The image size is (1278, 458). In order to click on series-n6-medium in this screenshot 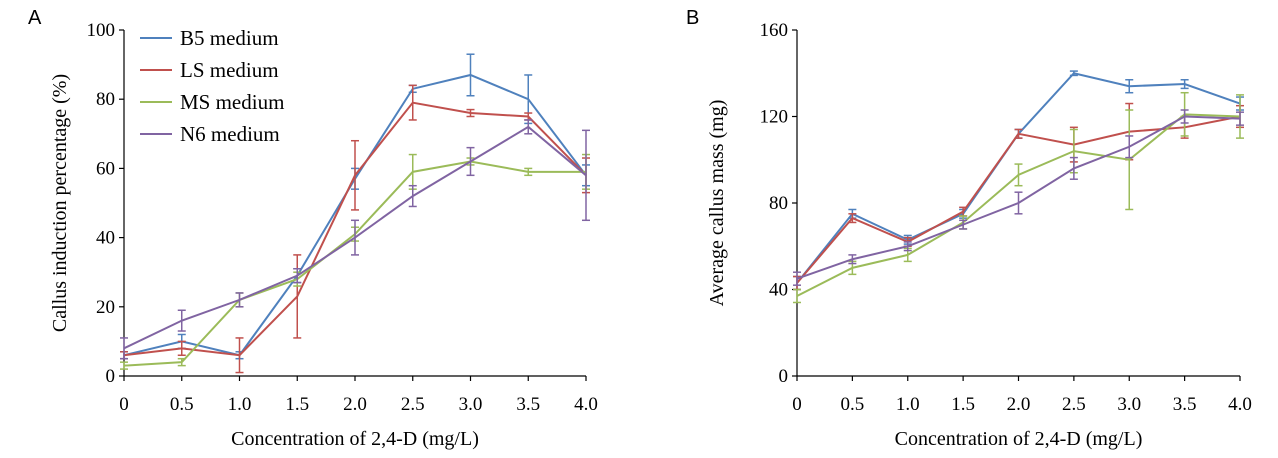, I will do `click(1018, 197)`.